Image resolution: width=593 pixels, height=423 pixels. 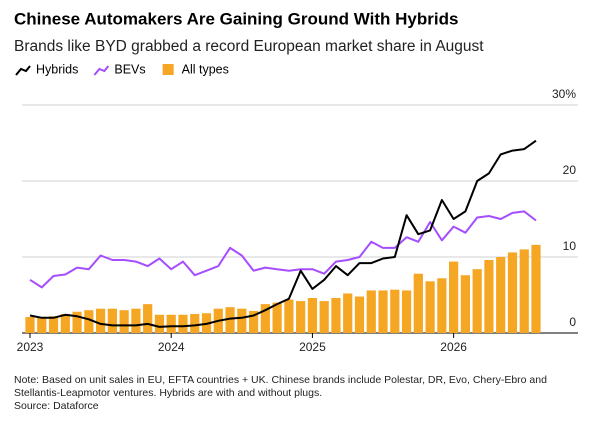 What do you see at coordinates (453, 347) in the screenshot?
I see `x-tick-label: 2026` at bounding box center [453, 347].